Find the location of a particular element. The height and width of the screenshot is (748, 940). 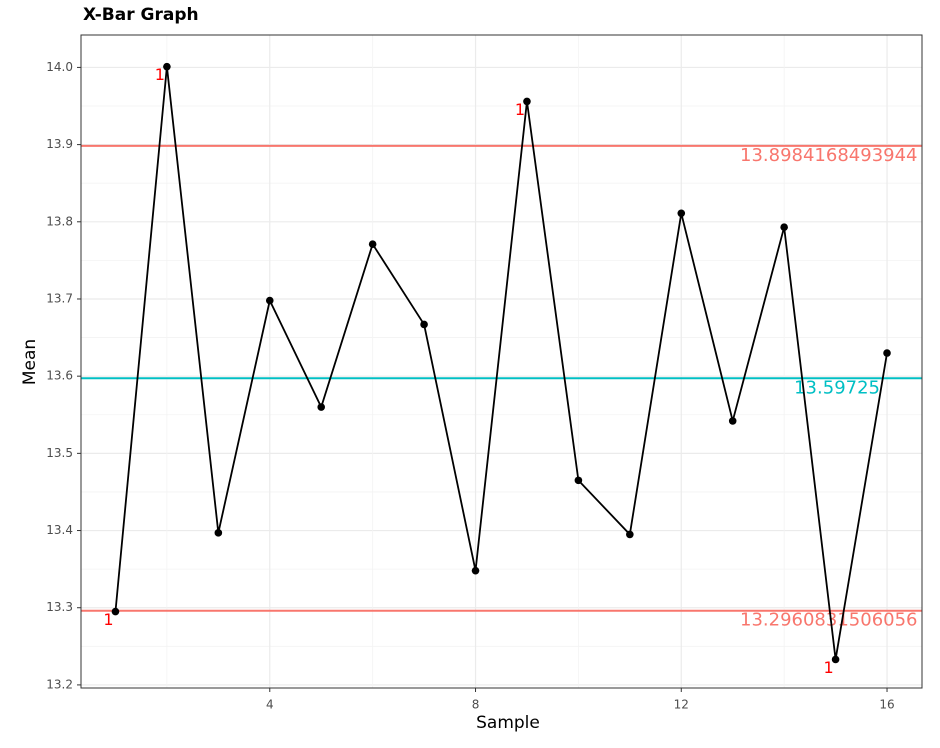

y-tick-label: 13.2 is located at coordinates (59, 684).